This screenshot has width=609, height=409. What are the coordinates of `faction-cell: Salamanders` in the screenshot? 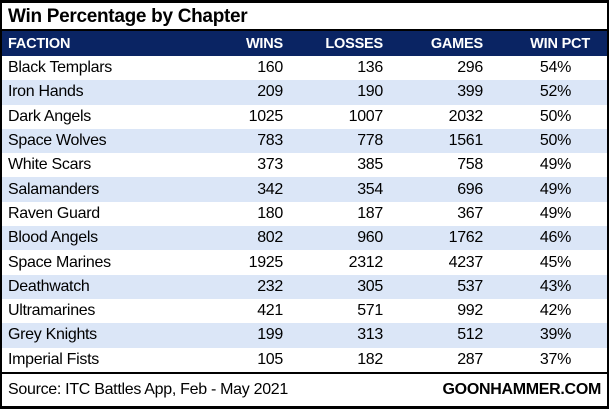 It's located at (53, 189).